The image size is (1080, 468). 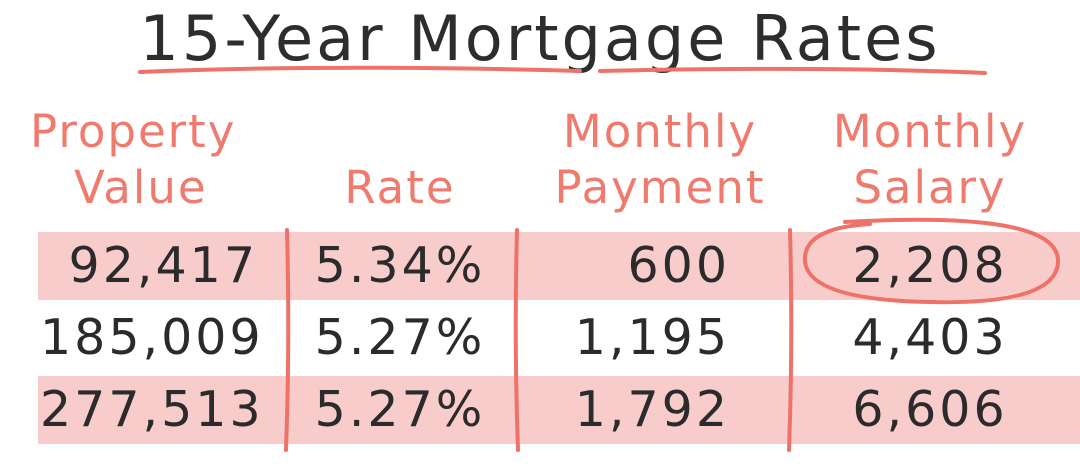 I want to click on header-monthly-salary: Monthly Salary, so click(x=930, y=160).